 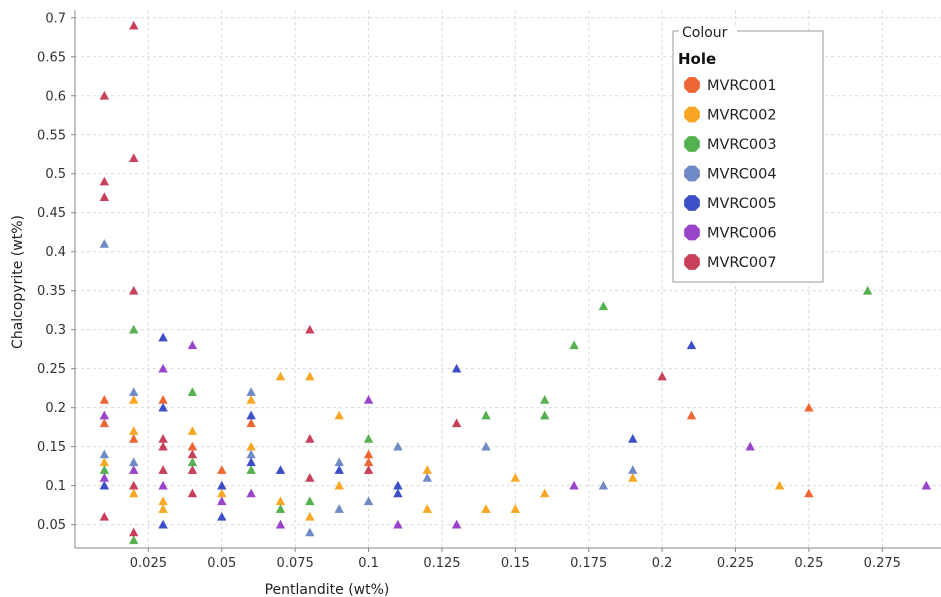 I want to click on x-tick-label: 0.15, so click(x=515, y=563).